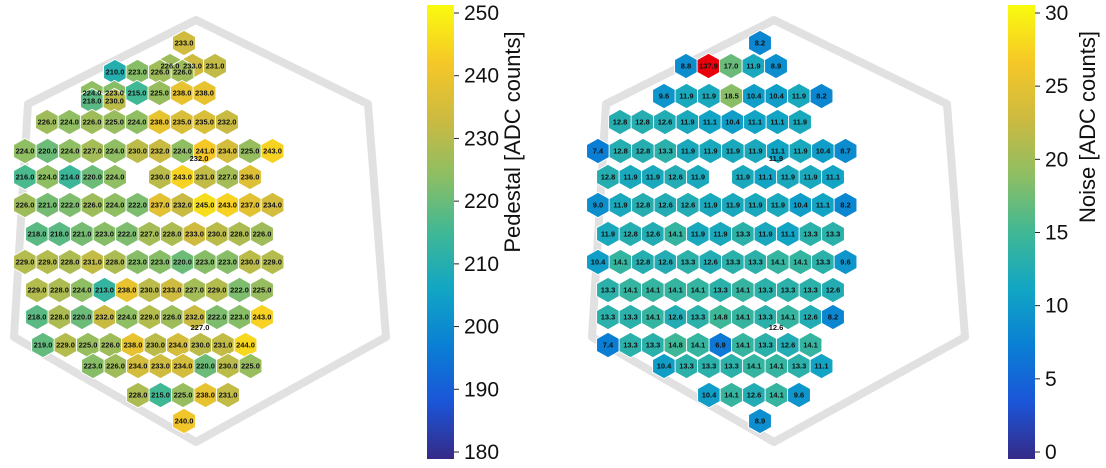  Describe the element at coordinates (133, 345) in the screenshot. I see `cell-value-label: 238.0` at that location.